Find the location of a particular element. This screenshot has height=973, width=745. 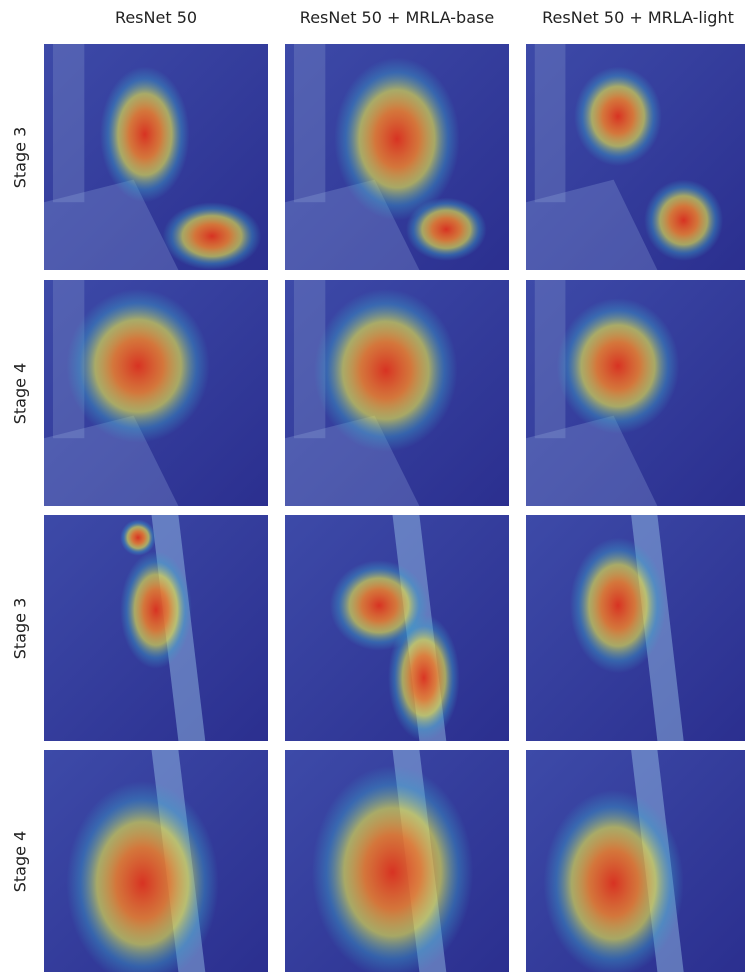

heatmap-r4-c2 is located at coordinates (397, 861).